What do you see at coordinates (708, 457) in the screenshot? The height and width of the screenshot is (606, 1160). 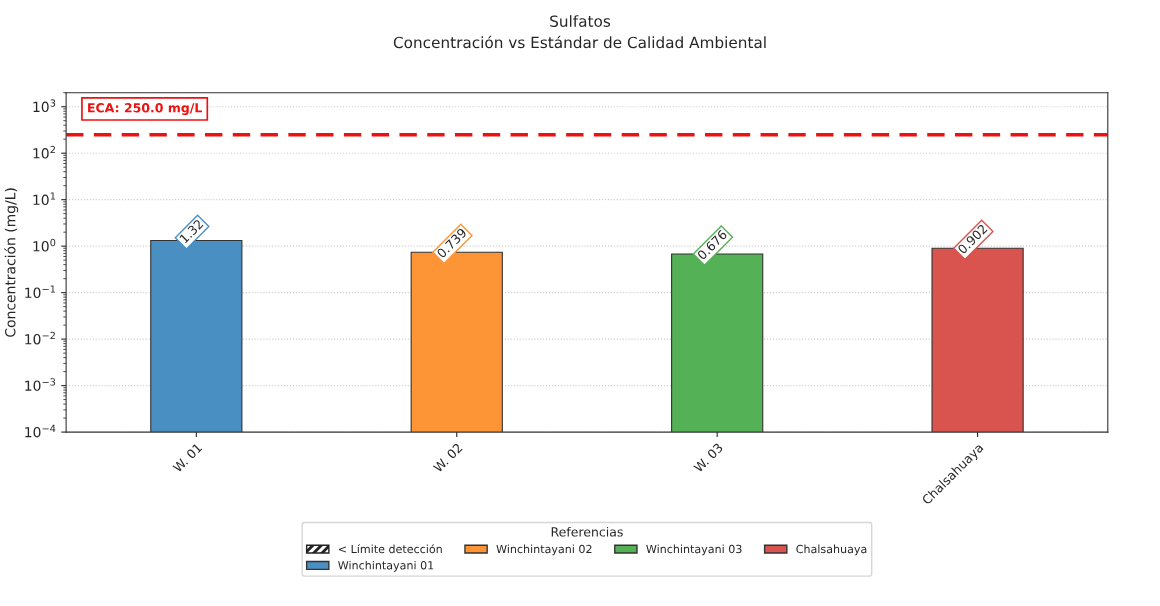 I see `x-tick-label: W. 03` at bounding box center [708, 457].